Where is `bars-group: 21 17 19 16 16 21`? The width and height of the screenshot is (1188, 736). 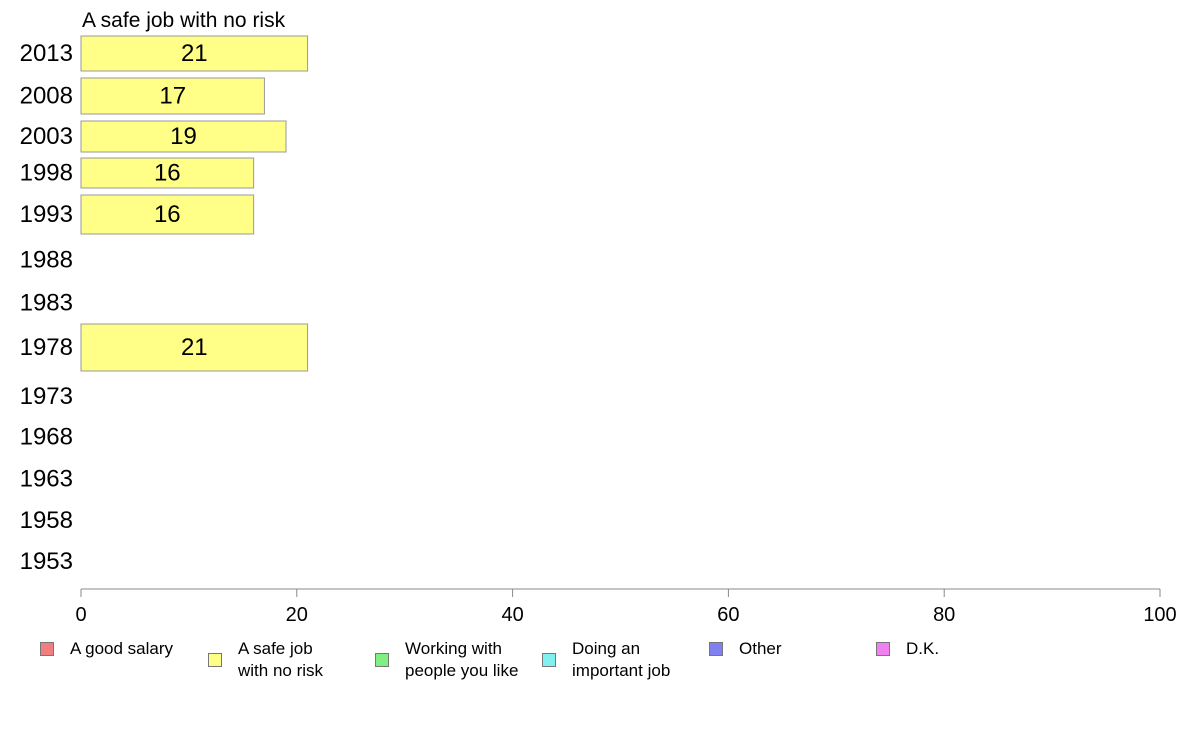
bars-group: 21 17 19 16 16 21 is located at coordinates (194, 203).